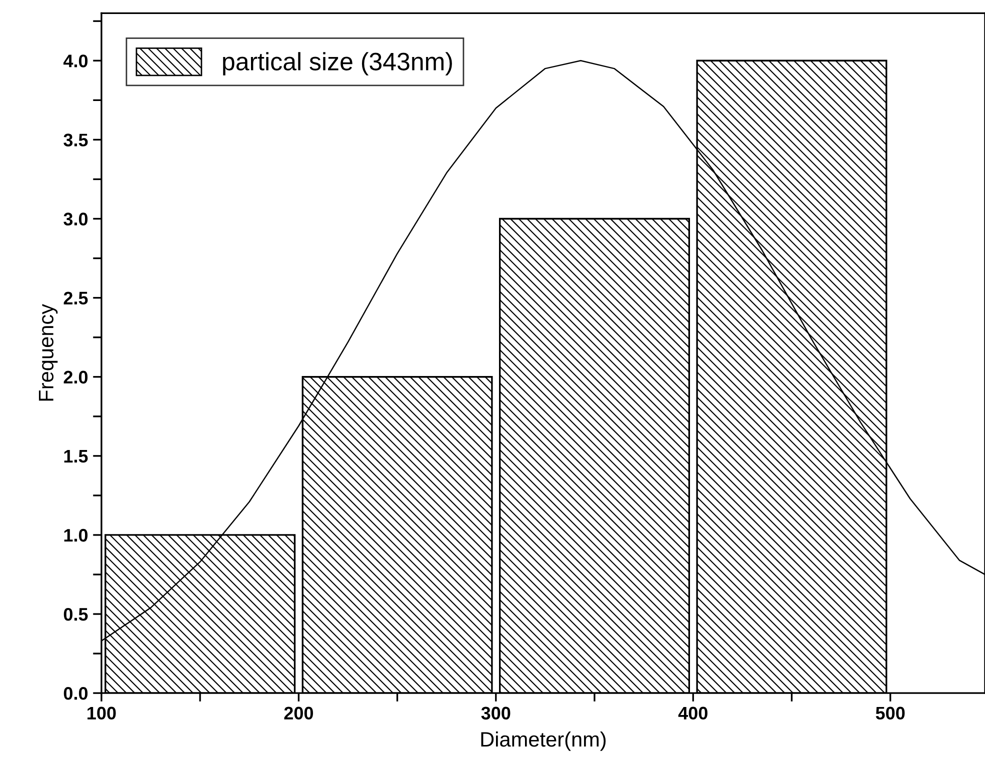 Image resolution: width=985 pixels, height=777 pixels. I want to click on legend-label: partical size (343nm), so click(337, 64).